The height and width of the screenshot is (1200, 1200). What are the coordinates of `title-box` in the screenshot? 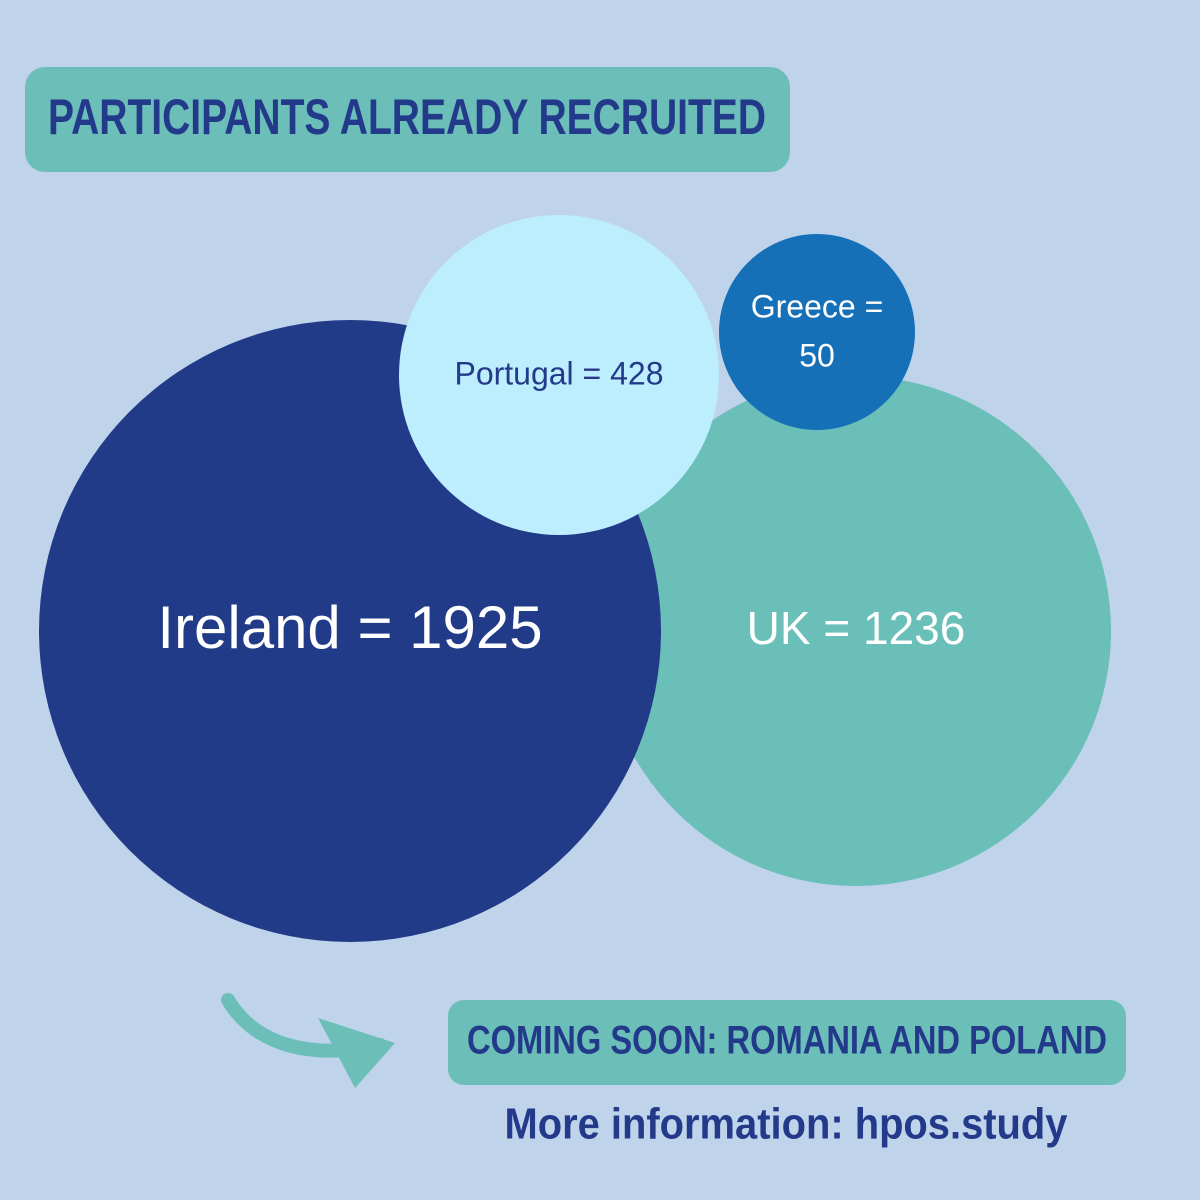 It's located at (407, 119).